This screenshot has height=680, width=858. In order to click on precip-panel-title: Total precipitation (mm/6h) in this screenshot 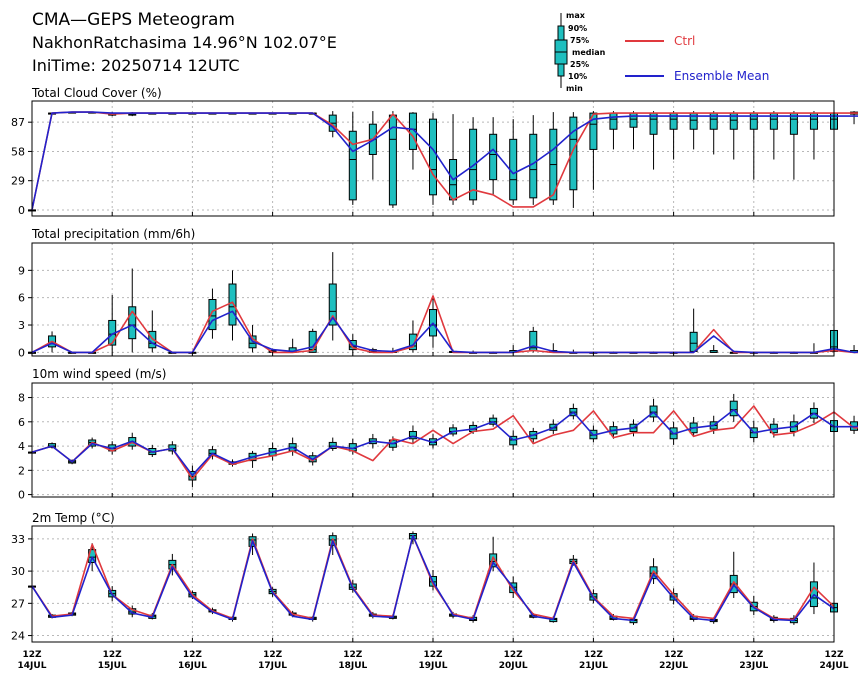, I will do `click(113, 234)`.